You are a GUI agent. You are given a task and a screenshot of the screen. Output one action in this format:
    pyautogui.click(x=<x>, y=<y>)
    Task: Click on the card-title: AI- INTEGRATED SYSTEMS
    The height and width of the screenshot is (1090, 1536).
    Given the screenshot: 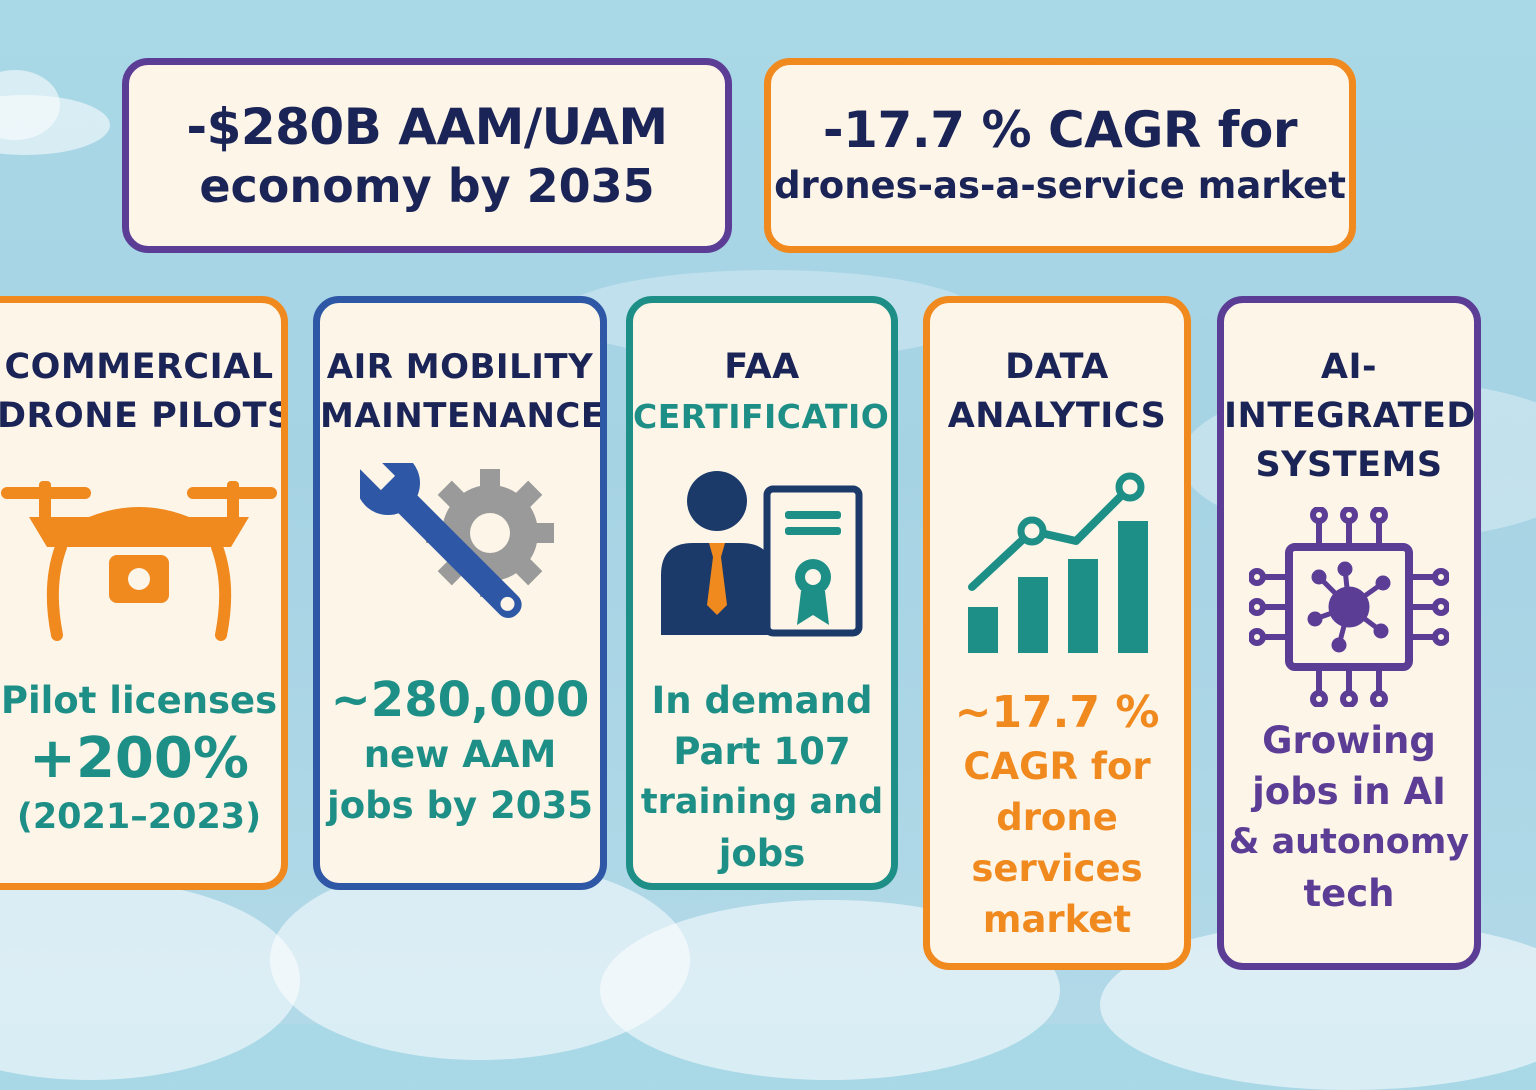 What is the action you would take?
    pyautogui.click(x=1350, y=416)
    